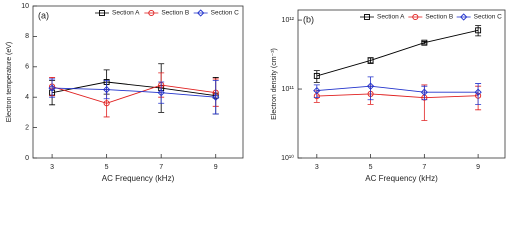  What do you see at coordinates (288, 89) in the screenshot?
I see `y-tick-label: 10¹¹` at bounding box center [288, 89].